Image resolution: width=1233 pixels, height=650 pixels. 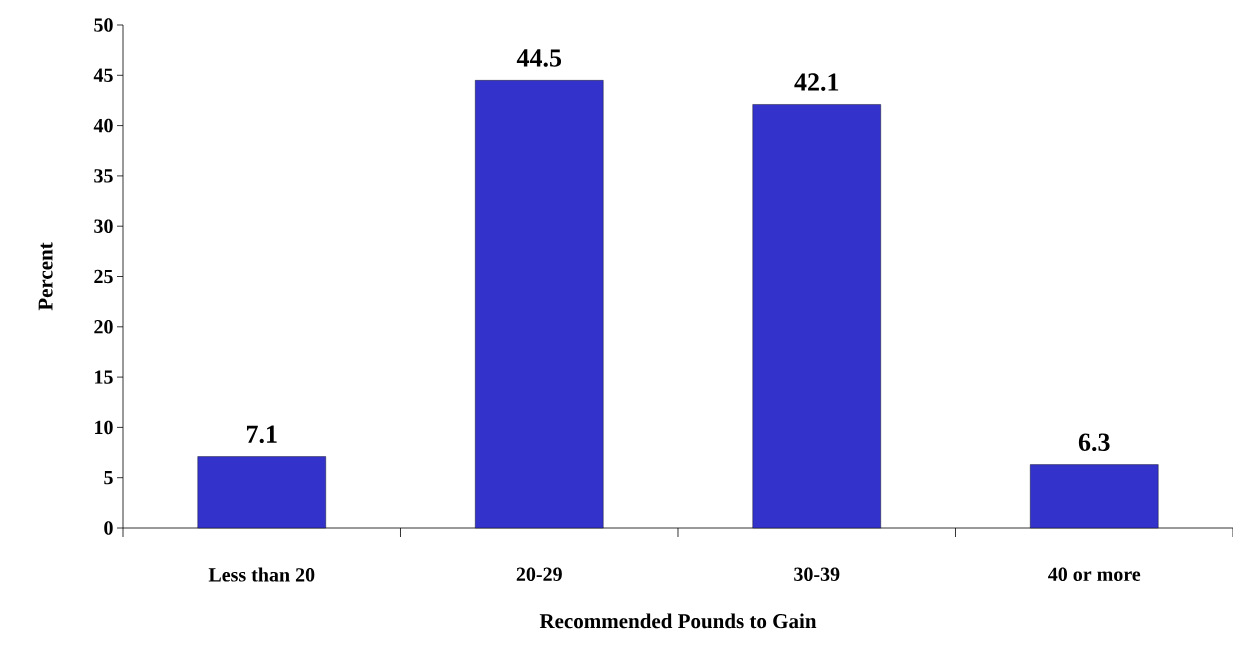 I want to click on y-axis-title: Percent, so click(x=45, y=276).